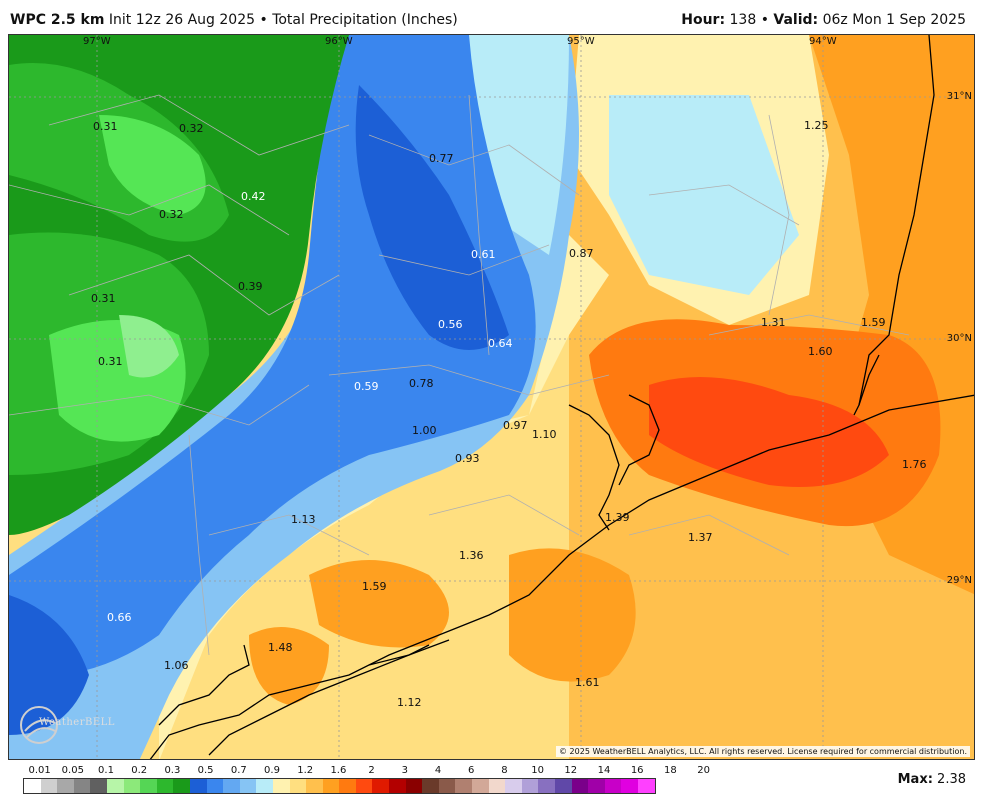 This screenshot has width=984, height=808. What do you see at coordinates (149, 346) in the screenshot?
I see `green-pale-patch` at bounding box center [149, 346].